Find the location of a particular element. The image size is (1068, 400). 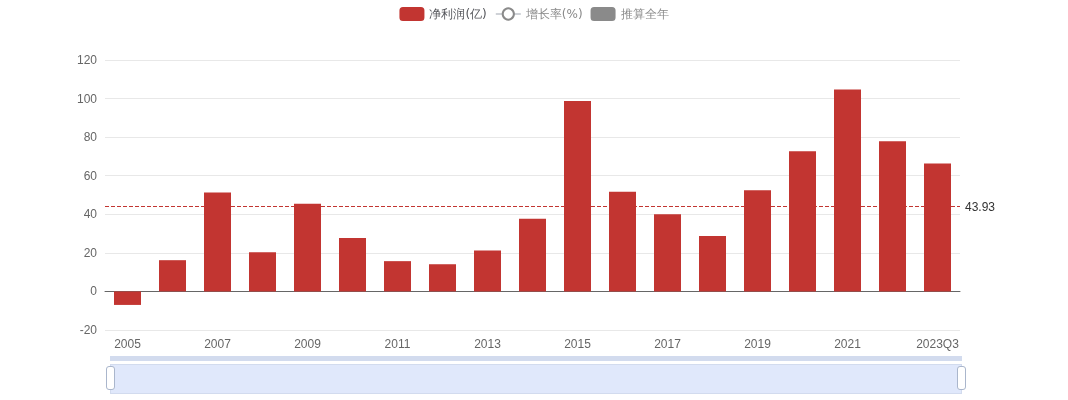

x-tick-label: 2005 is located at coordinates (128, 344).